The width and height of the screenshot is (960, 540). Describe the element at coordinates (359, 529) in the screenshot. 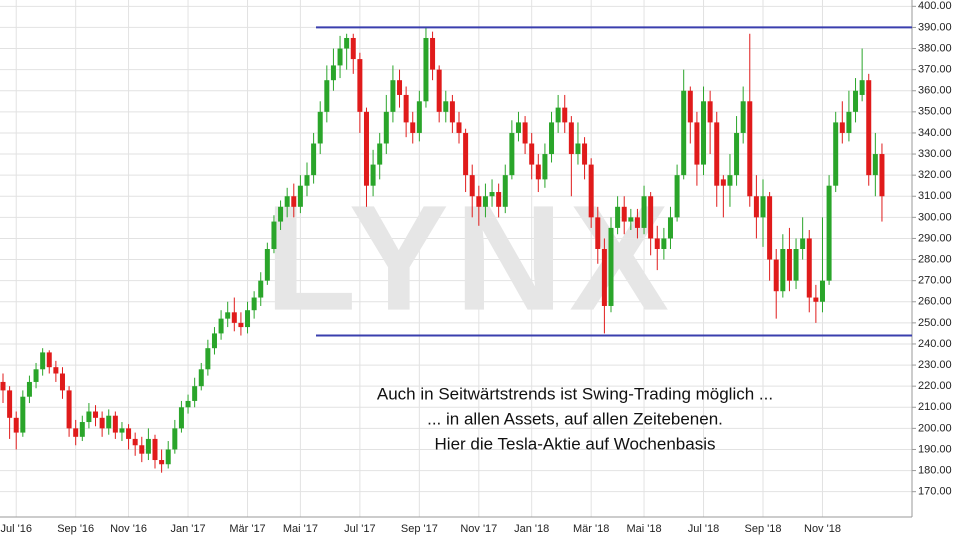

I see `x-tick-label: Jul '17` at that location.